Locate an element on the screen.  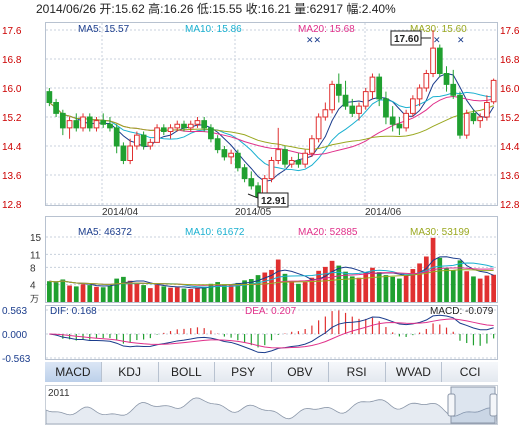
x-tick-jun: 2014/06 is located at coordinates (383, 212).